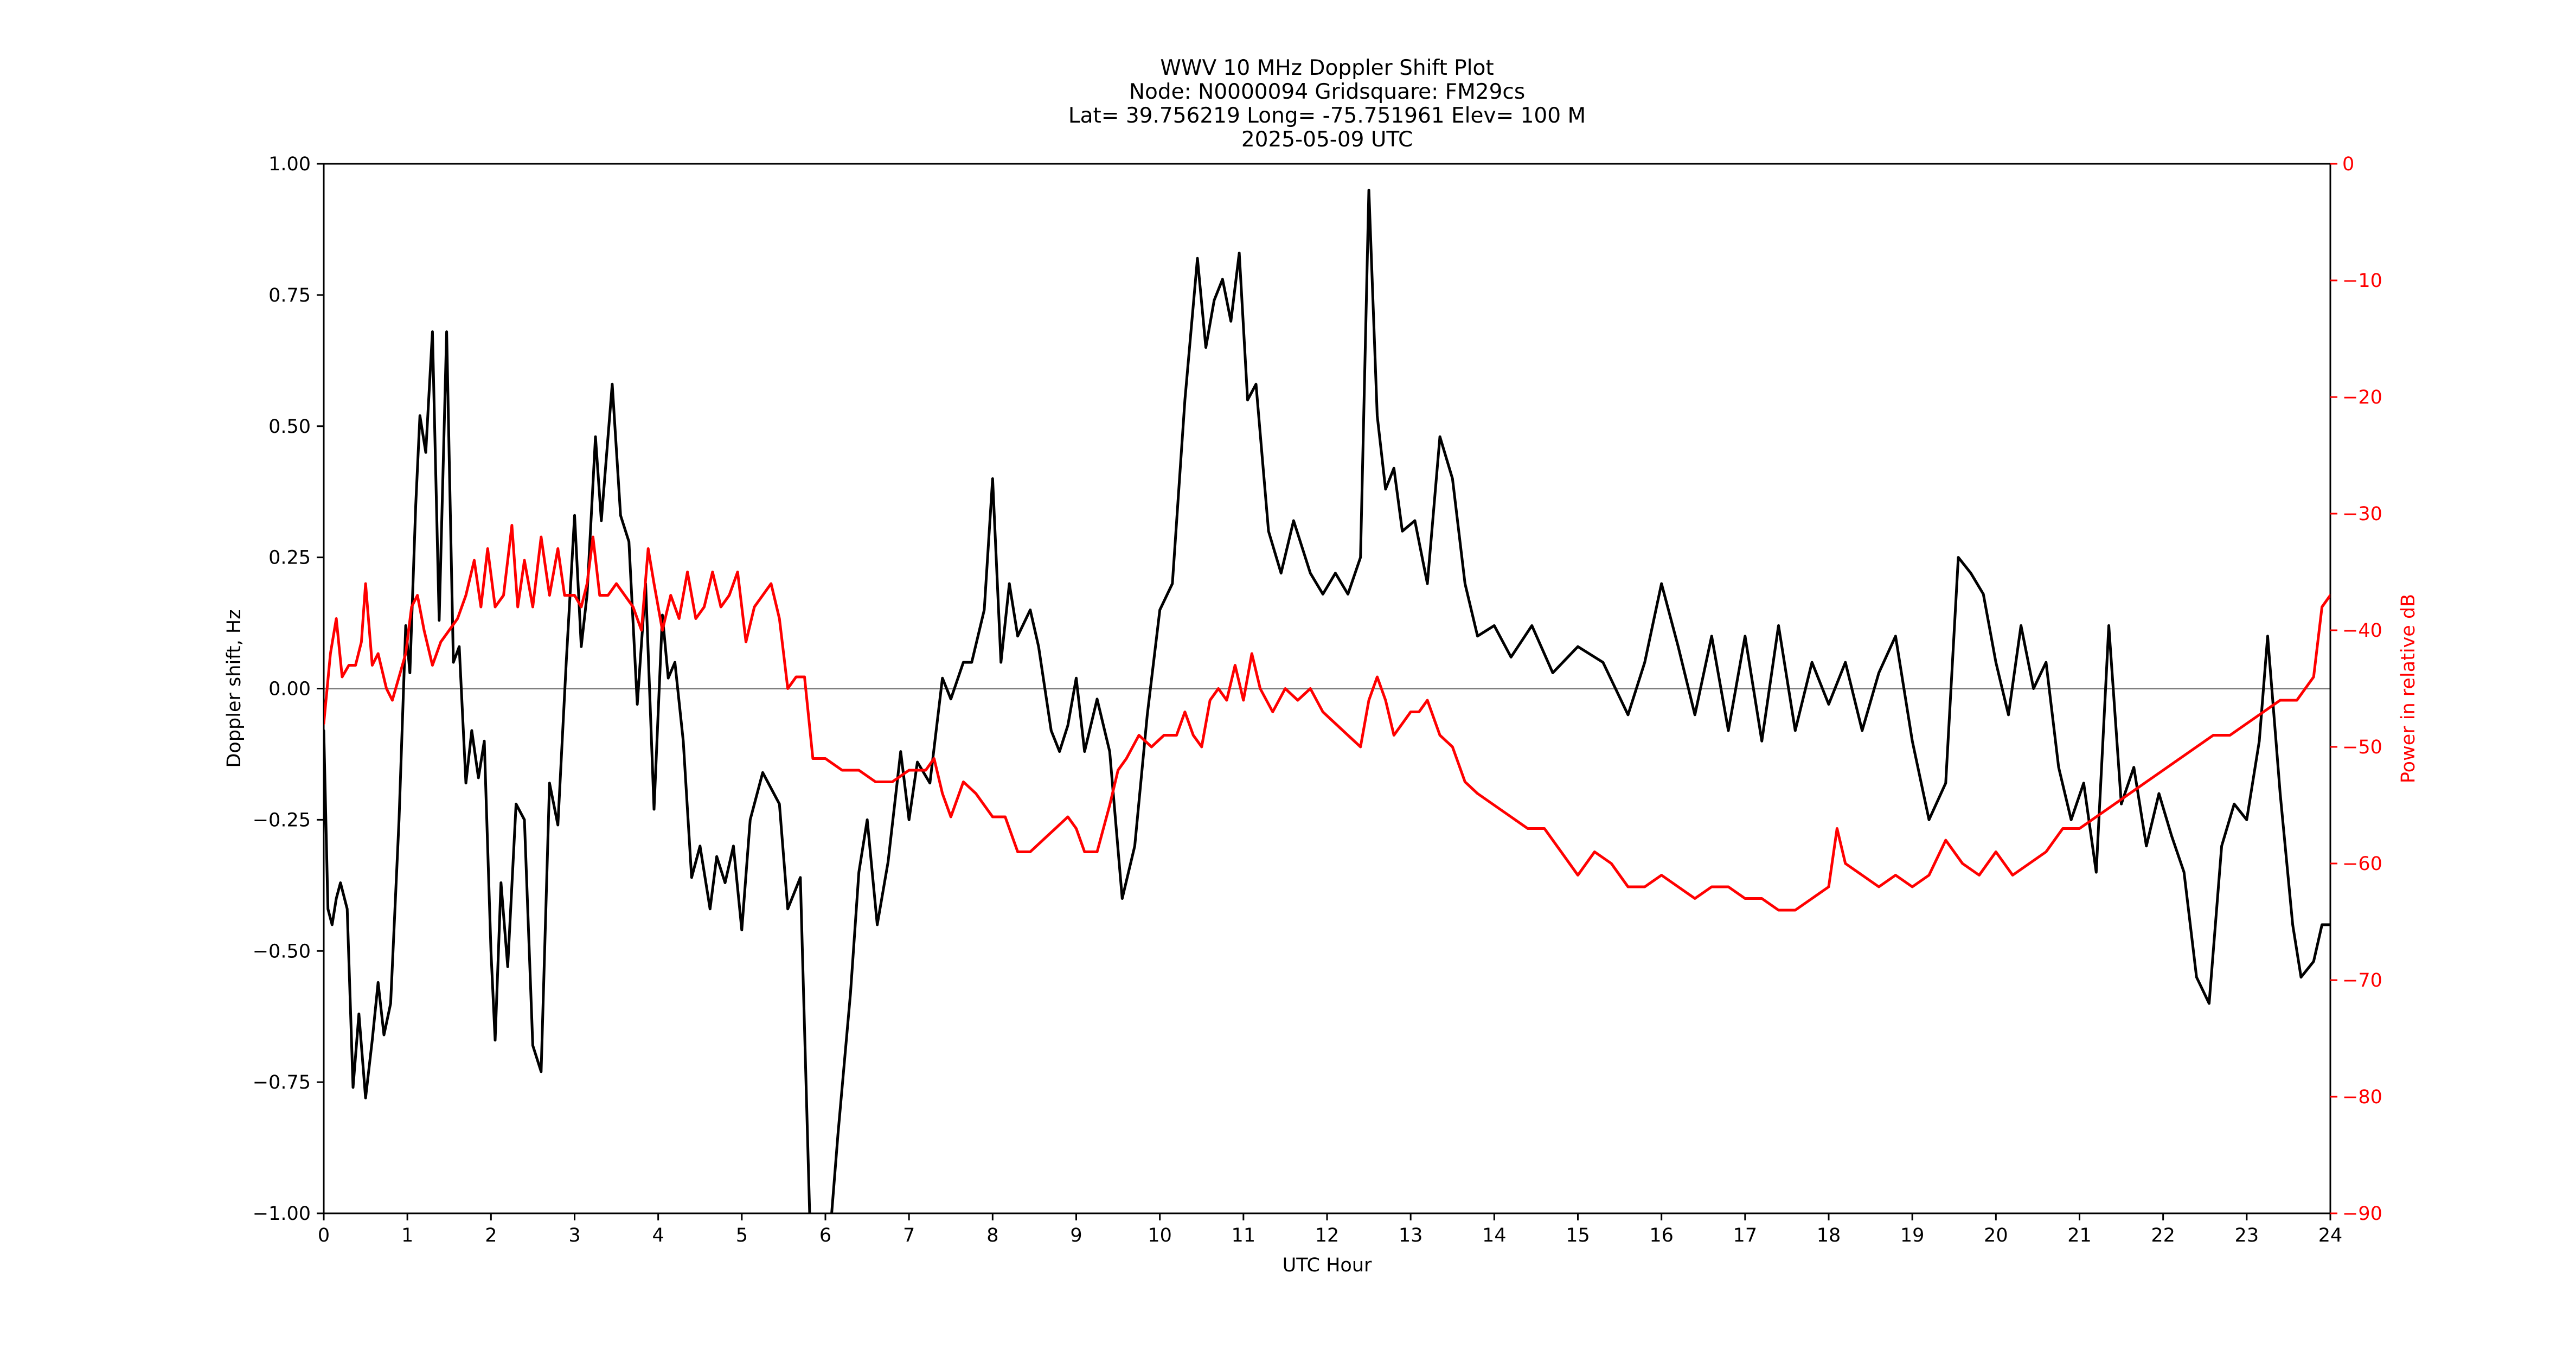  What do you see at coordinates (407, 1235) in the screenshot?
I see `x-tick-label: 1` at bounding box center [407, 1235].